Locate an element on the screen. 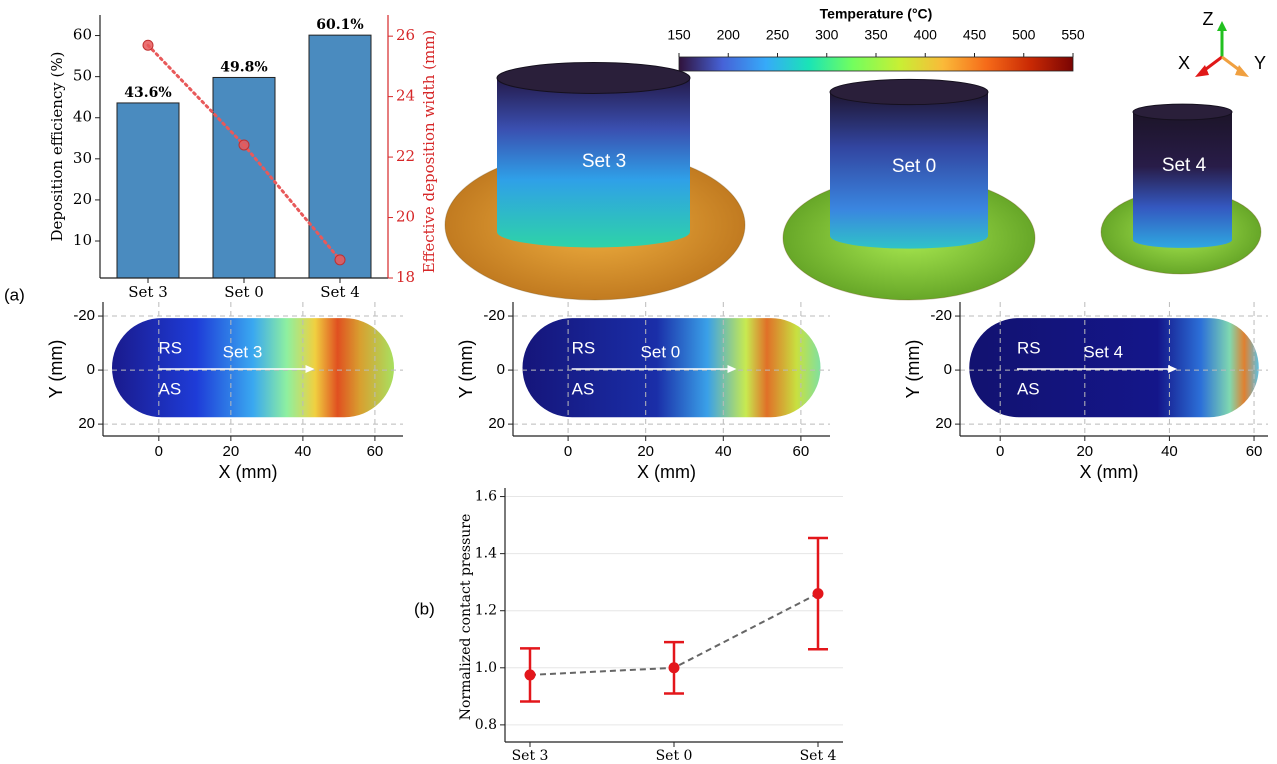  y-axis-label: Normalized contact pressure is located at coordinates (466, 617).